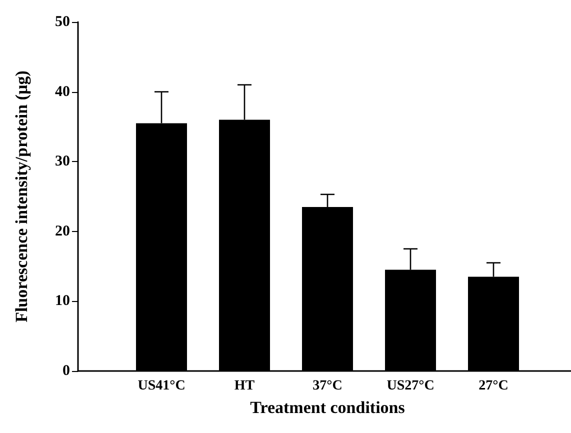  I want to click on x-tick-label: US41°C, so click(162, 386).